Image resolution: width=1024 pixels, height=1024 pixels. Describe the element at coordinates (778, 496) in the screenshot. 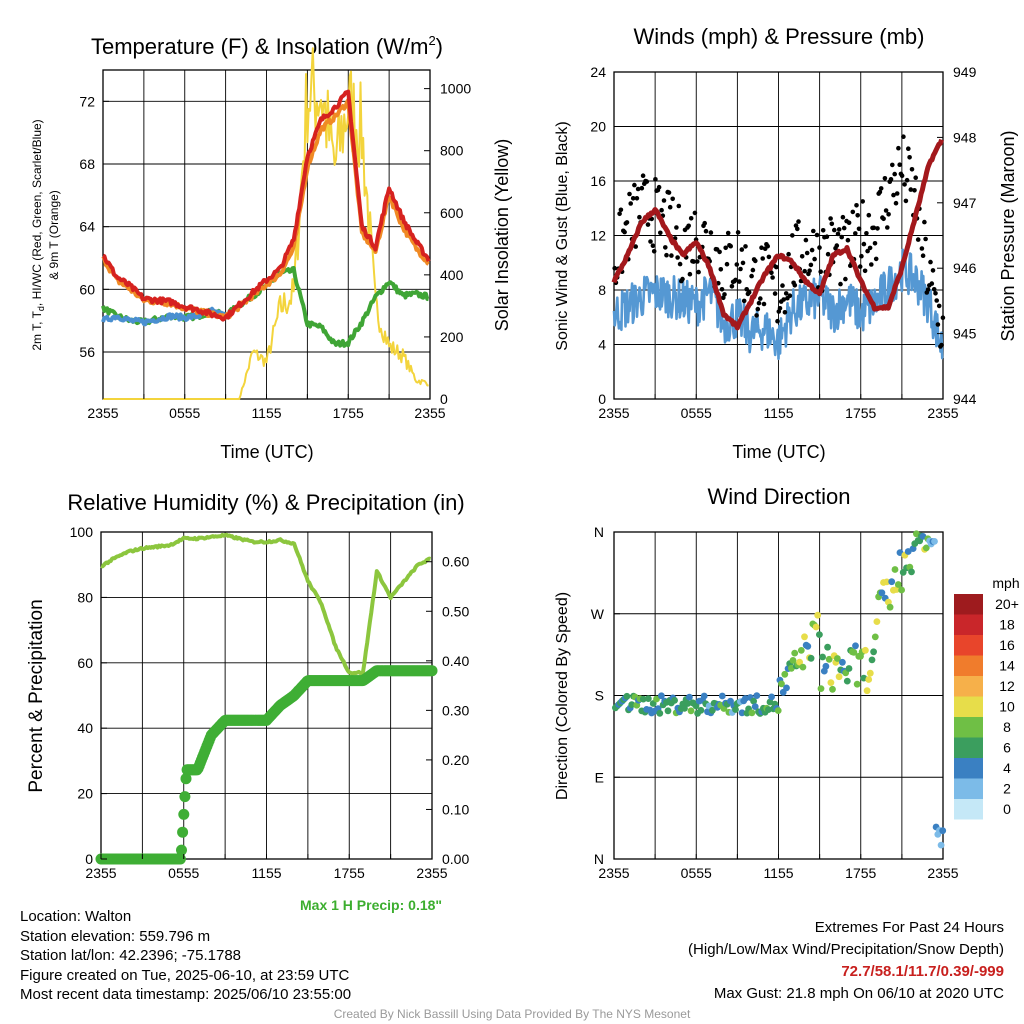

I see `direction-title: Wind Direction` at that location.